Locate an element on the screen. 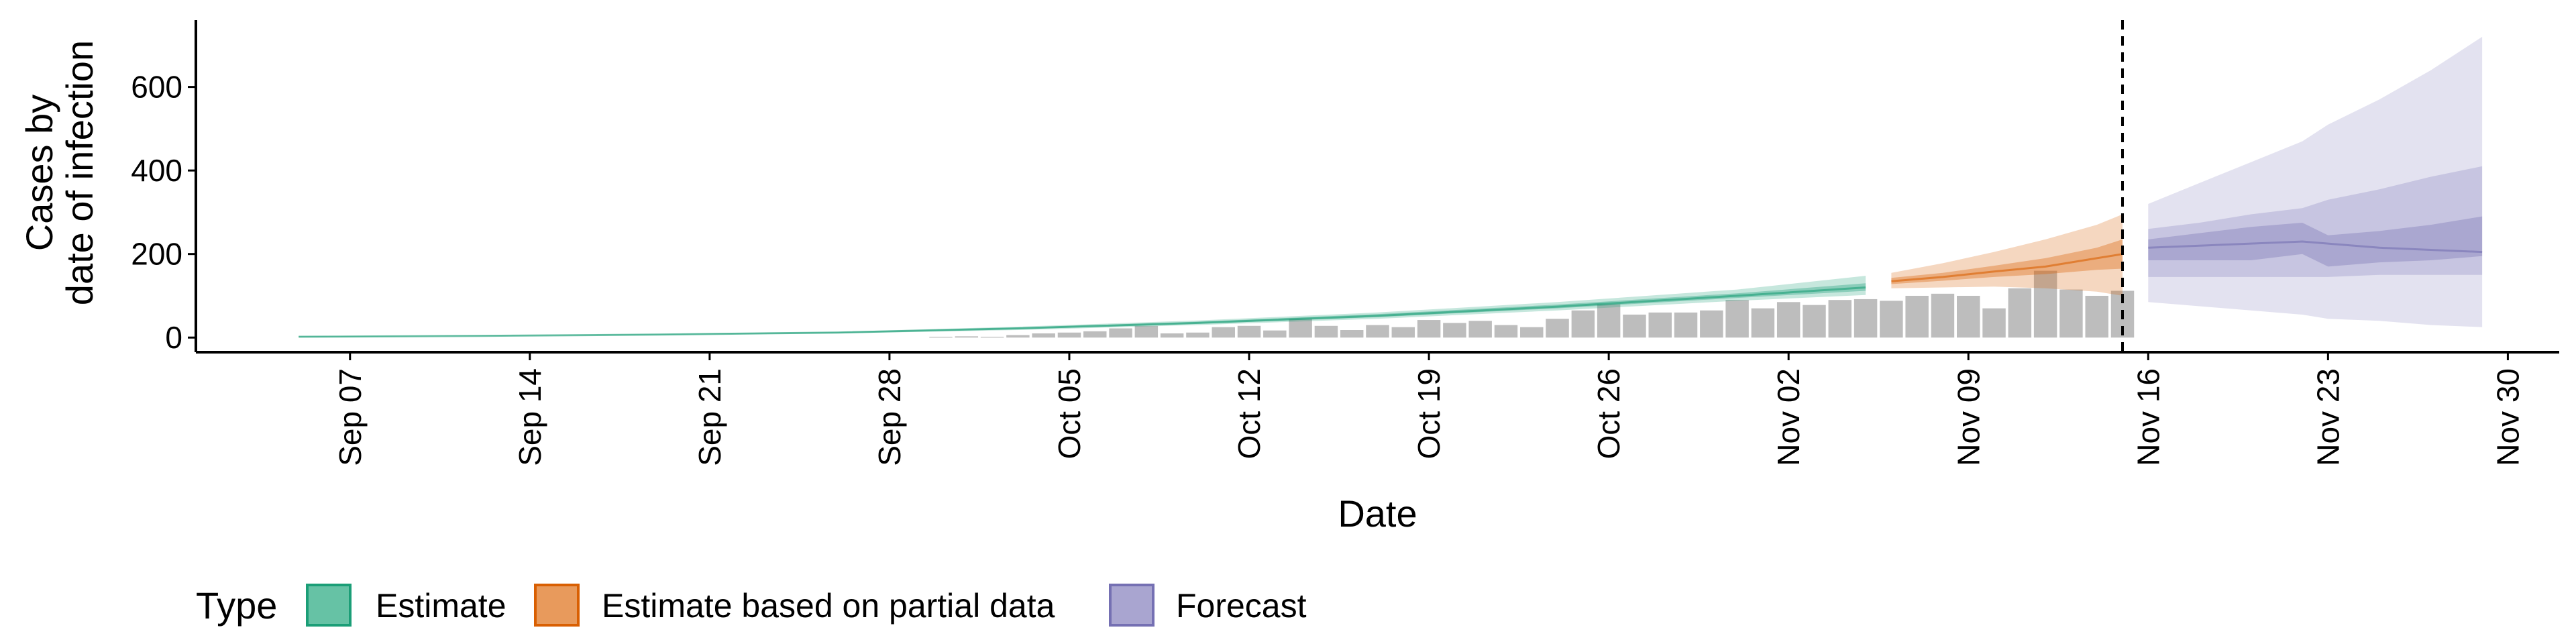 The image size is (2576, 644). legend-label: Estimate based on partial data is located at coordinates (828, 606).